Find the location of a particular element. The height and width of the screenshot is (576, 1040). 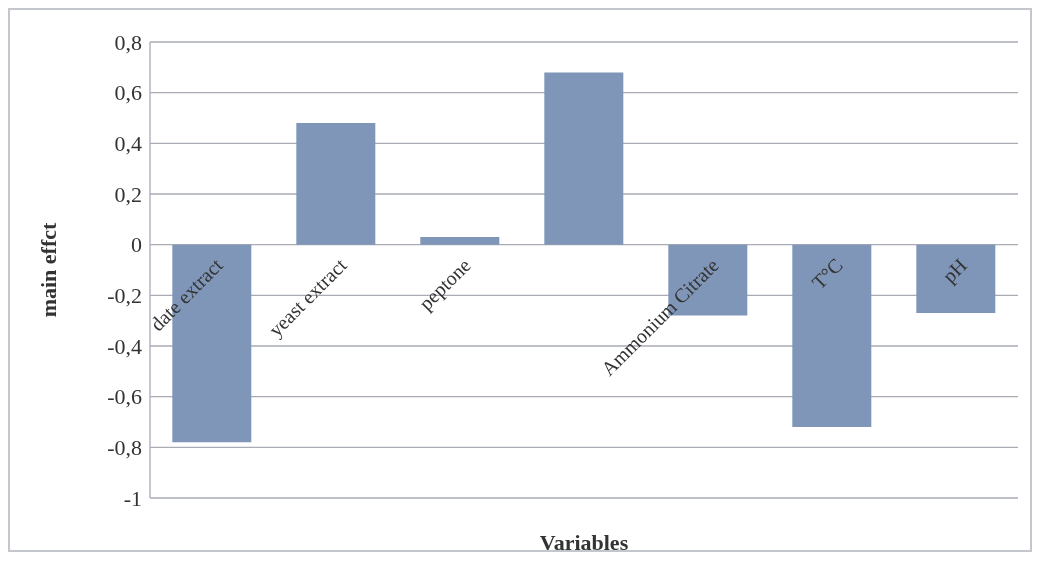

y-tick-label: -0,2 is located at coordinates (124, 296).